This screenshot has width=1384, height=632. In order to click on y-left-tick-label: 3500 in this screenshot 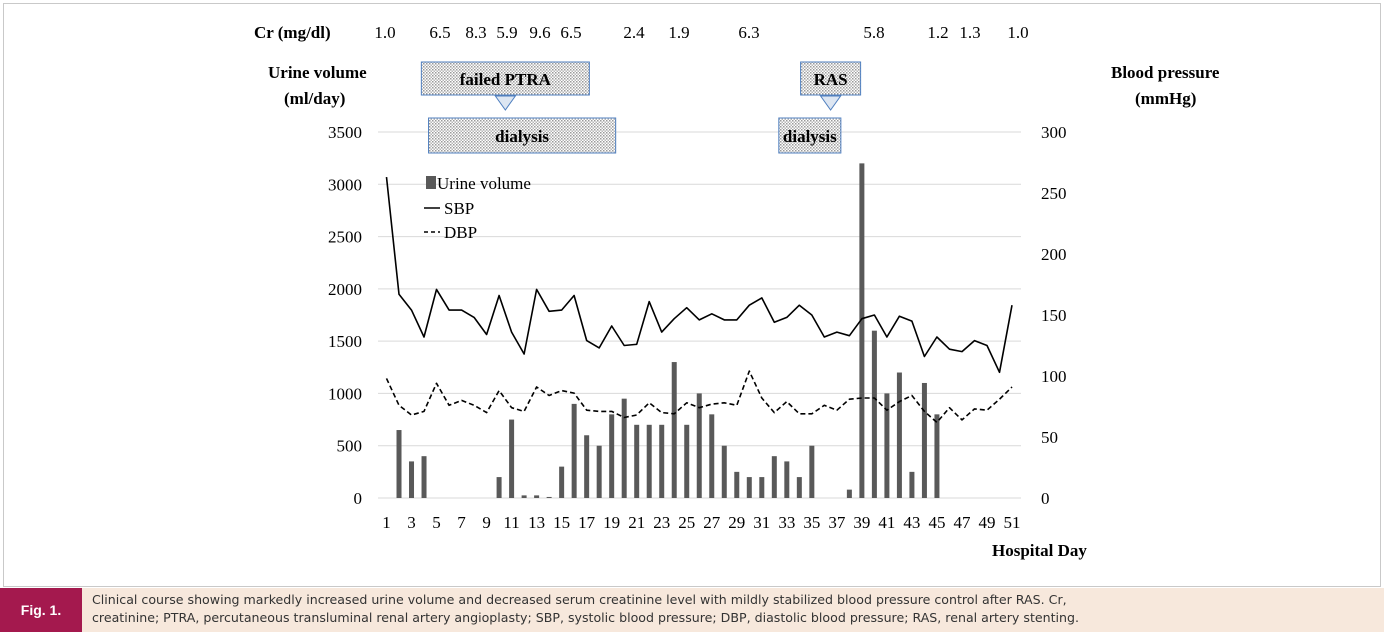, I will do `click(345, 132)`.